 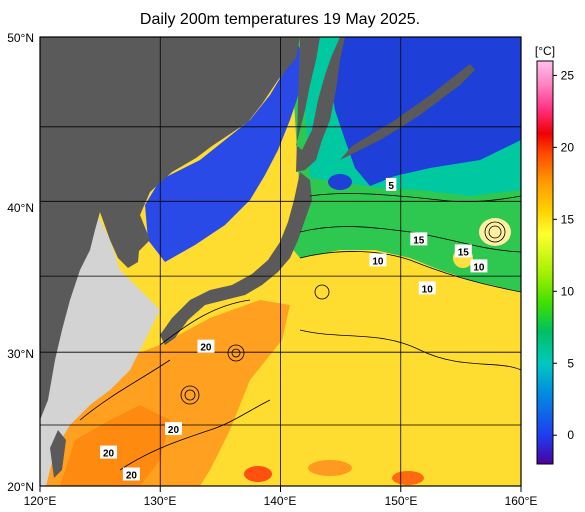 What do you see at coordinates (570, 363) in the screenshot?
I see `colorbar-tick-label: 5` at bounding box center [570, 363].